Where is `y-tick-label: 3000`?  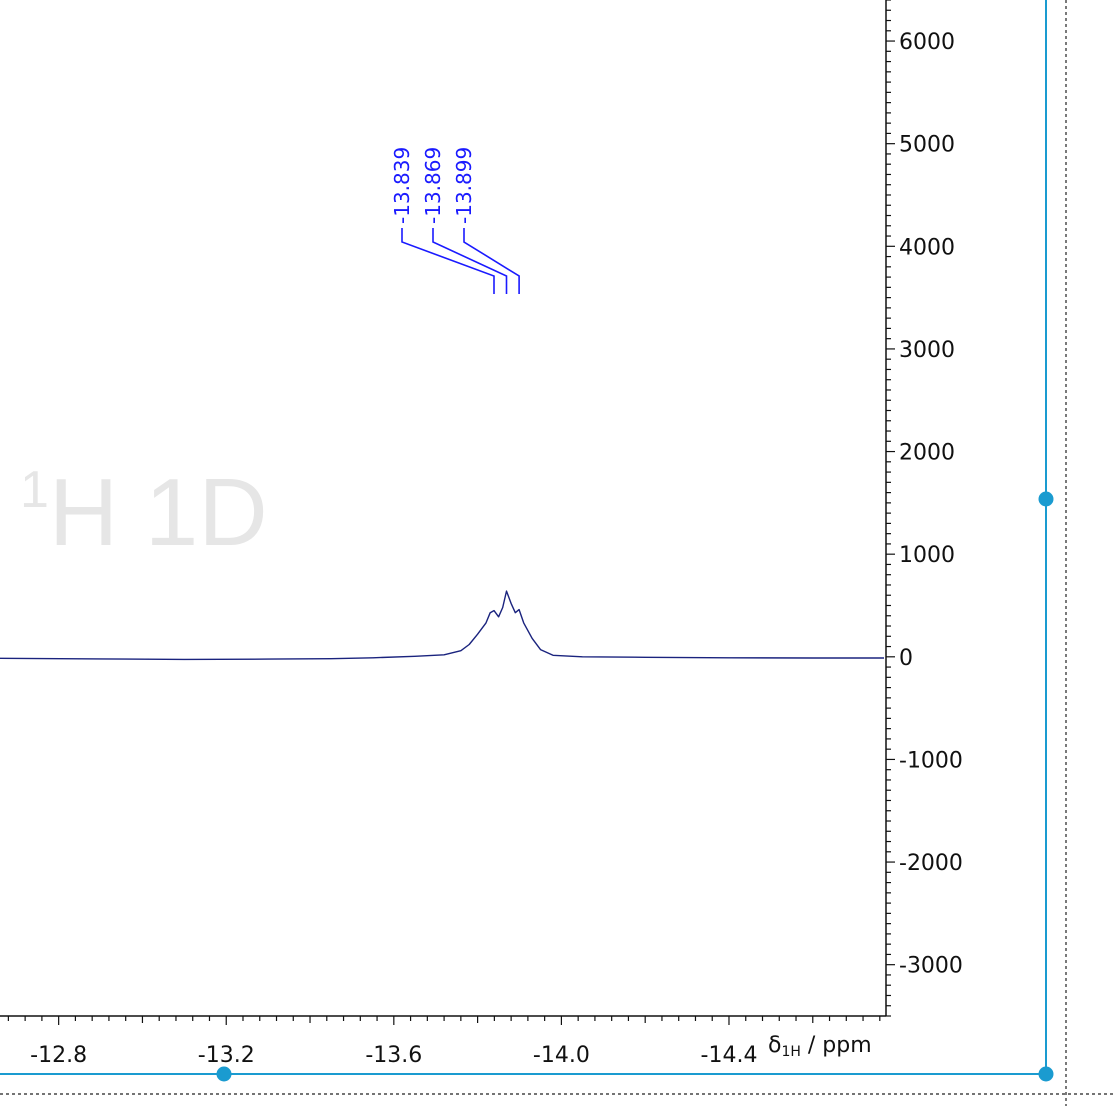
y-tick-label: 3000 is located at coordinates (927, 350).